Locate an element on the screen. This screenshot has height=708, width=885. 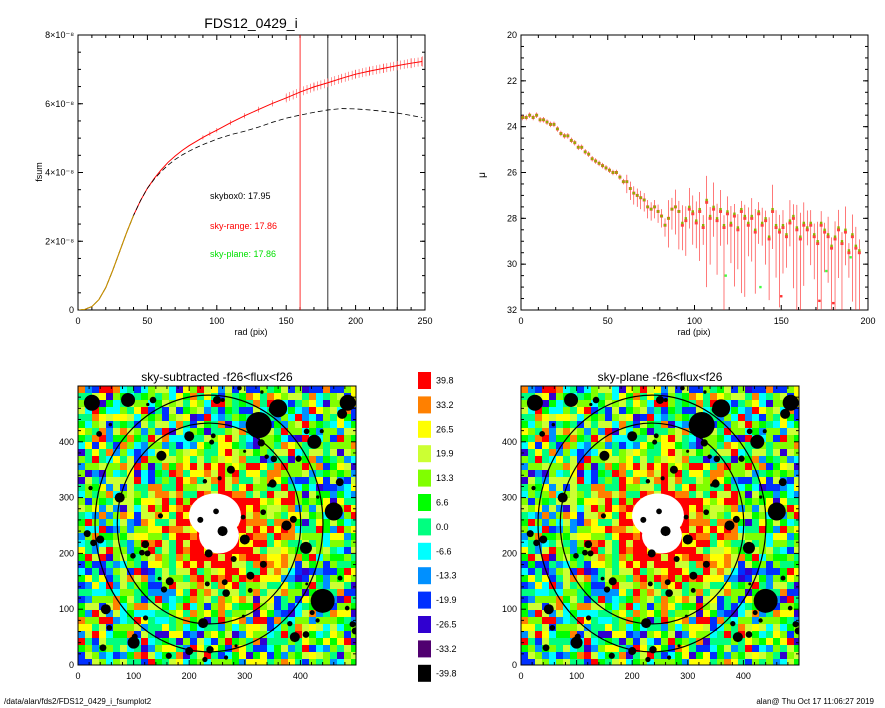
colorbar-swatch is located at coordinates (424, 624).